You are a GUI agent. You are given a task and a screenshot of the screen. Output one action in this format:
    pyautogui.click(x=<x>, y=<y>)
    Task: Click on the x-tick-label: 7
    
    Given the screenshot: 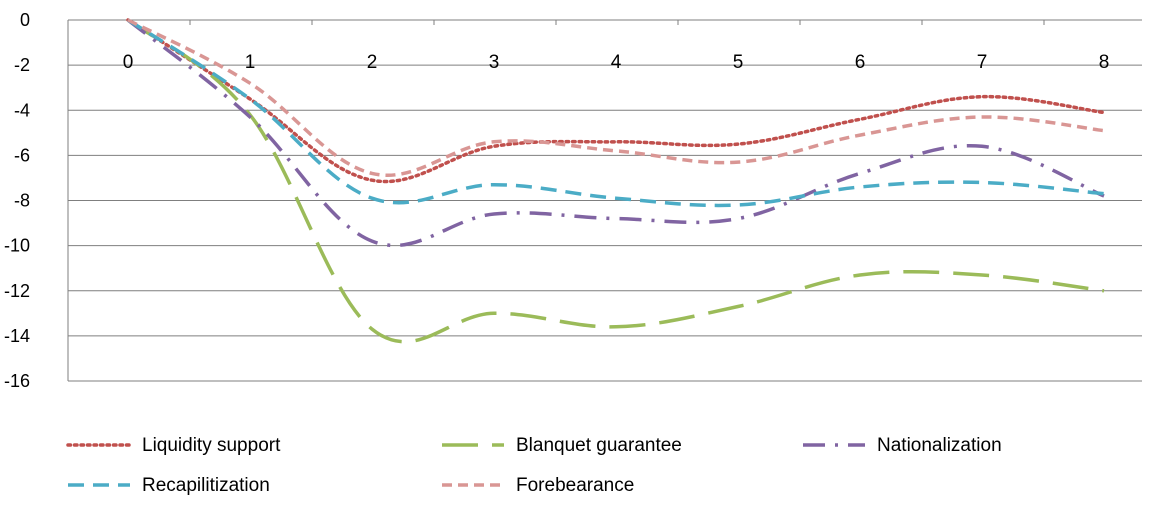 What is the action you would take?
    pyautogui.click(x=982, y=62)
    